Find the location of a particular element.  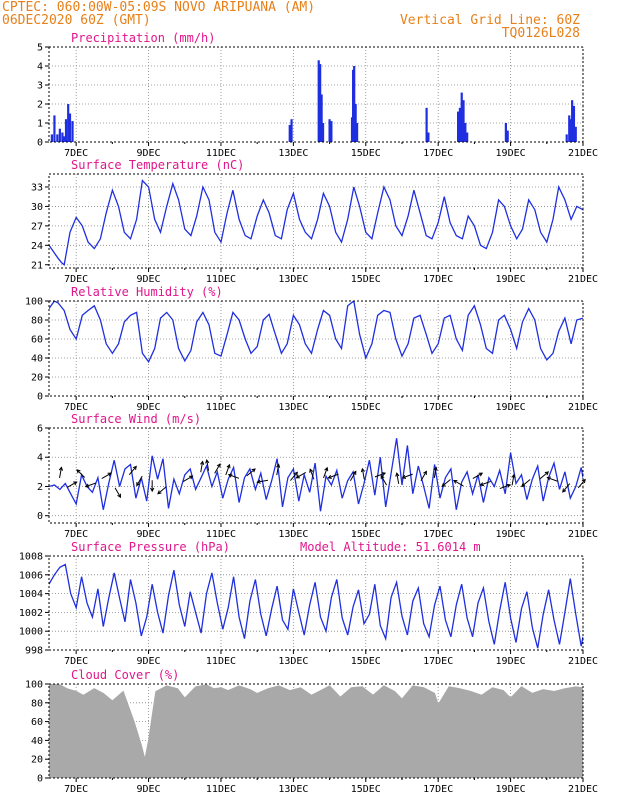

panel-title-precip: Precipitation (mm/h) is located at coordinates (143, 38).